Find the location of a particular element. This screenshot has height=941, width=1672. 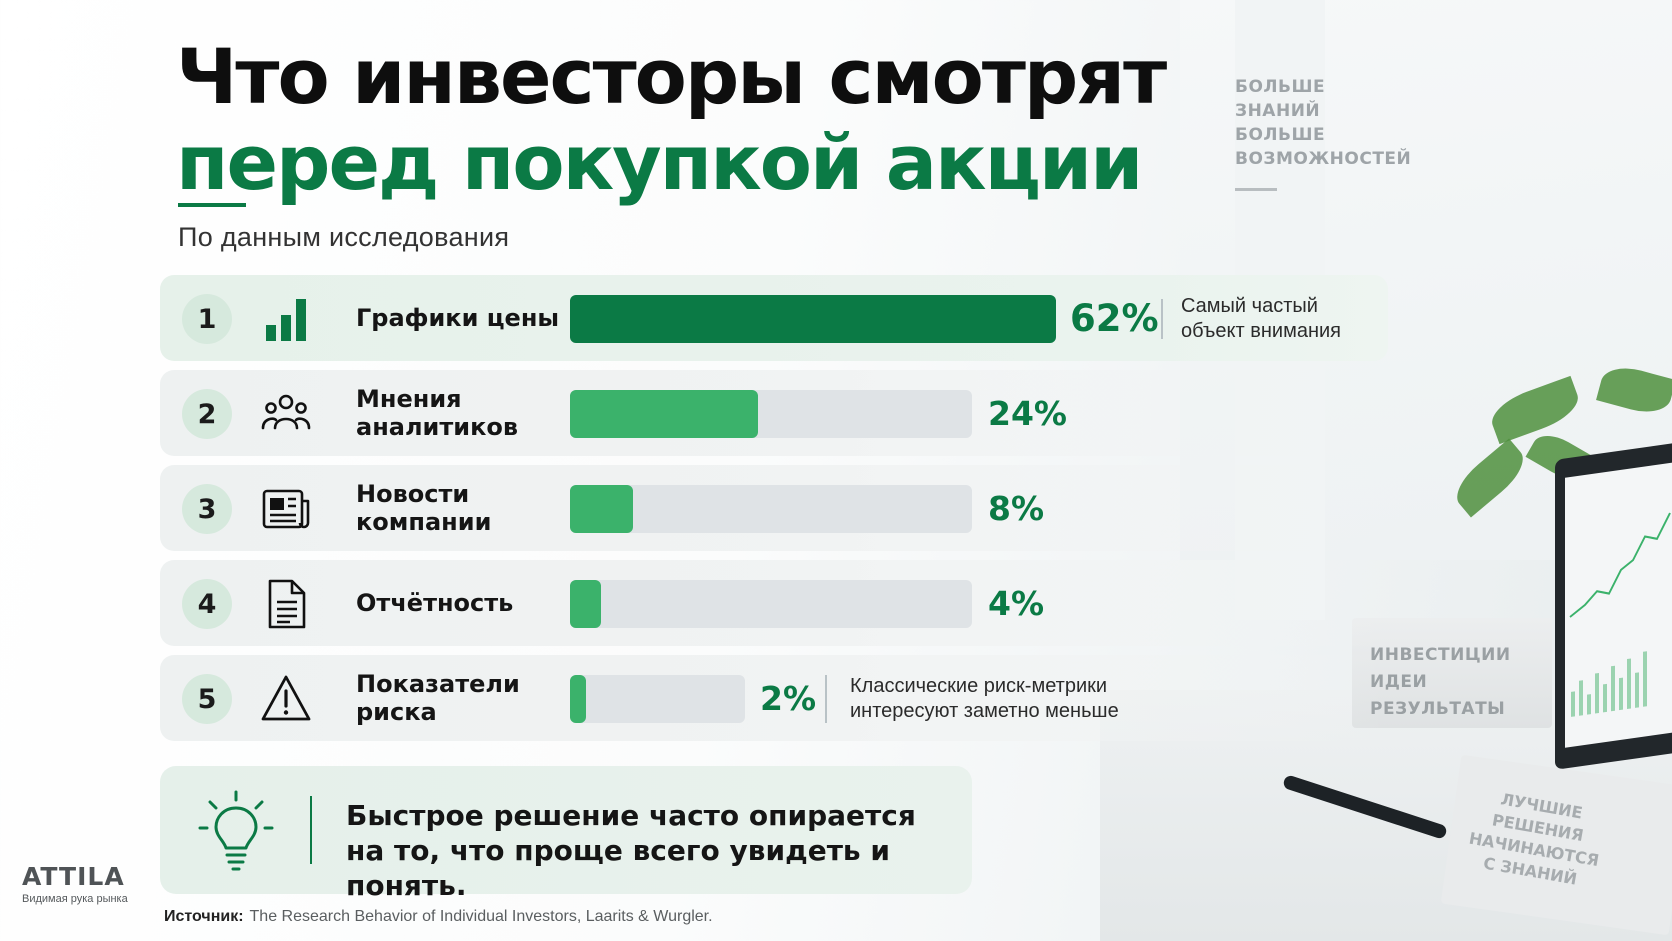

category-label: Показатели риска is located at coordinates (438, 698).